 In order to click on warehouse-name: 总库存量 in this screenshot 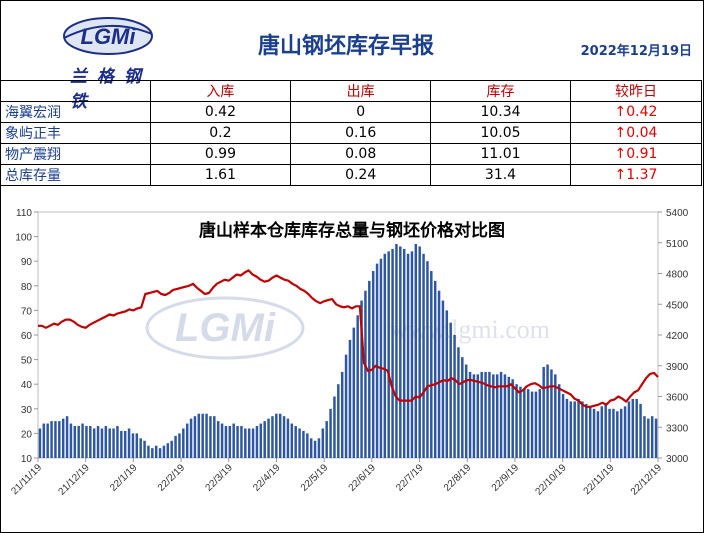, I will do `click(75, 175)`.